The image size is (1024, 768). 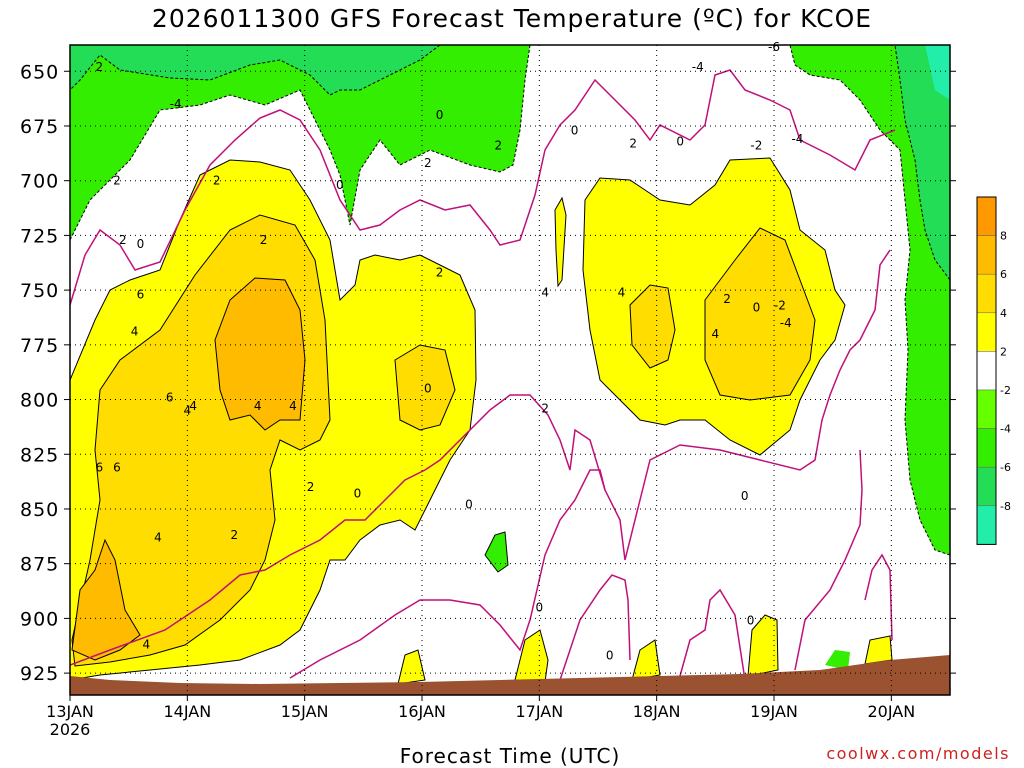 What do you see at coordinates (39, 619) in the screenshot?
I see `y-tick-label: 900` at bounding box center [39, 619].